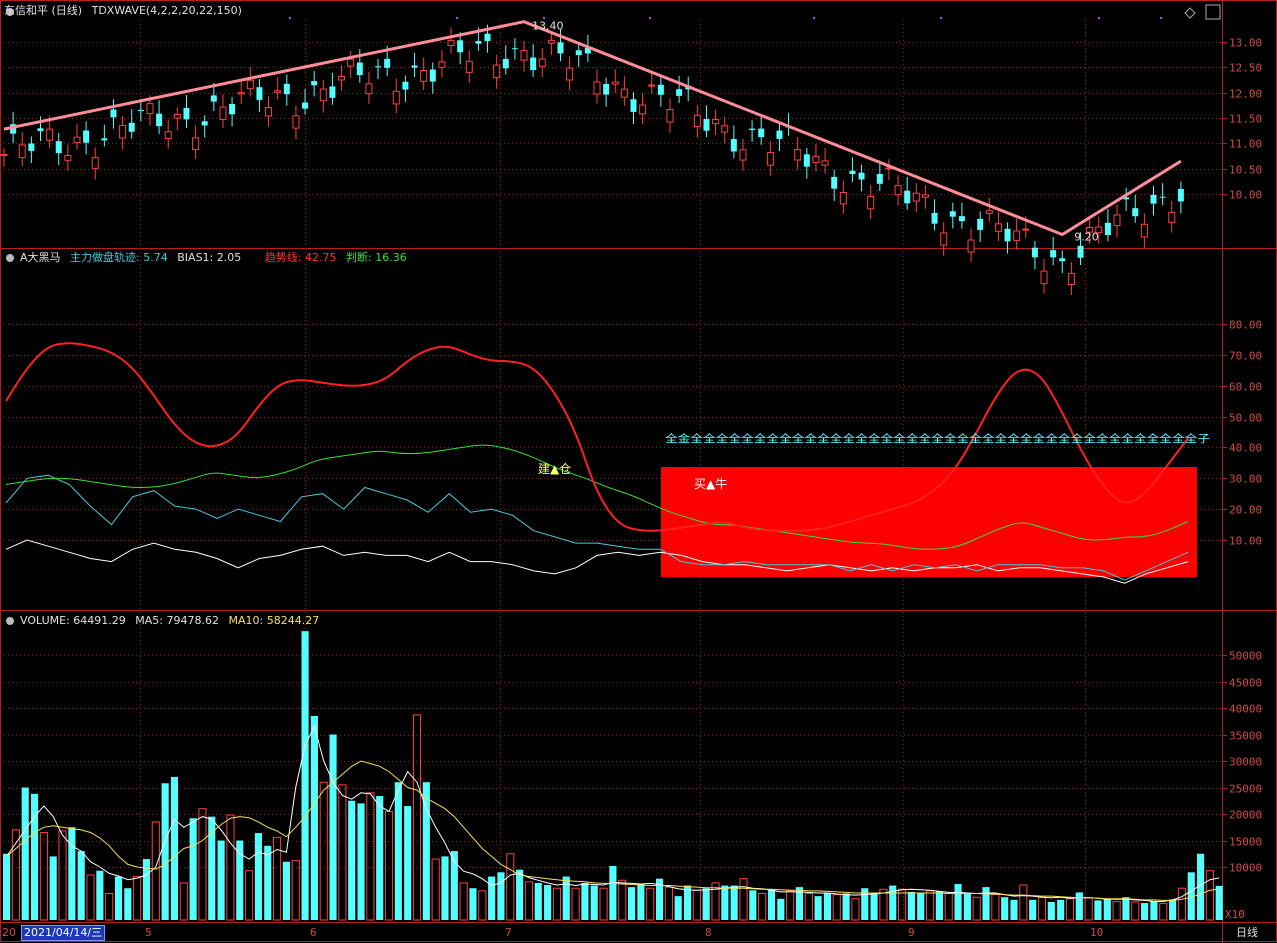 The height and width of the screenshot is (943, 1277). What do you see at coordinates (1086, 237) in the screenshot?
I see `low-price-label: 9.20` at bounding box center [1086, 237].